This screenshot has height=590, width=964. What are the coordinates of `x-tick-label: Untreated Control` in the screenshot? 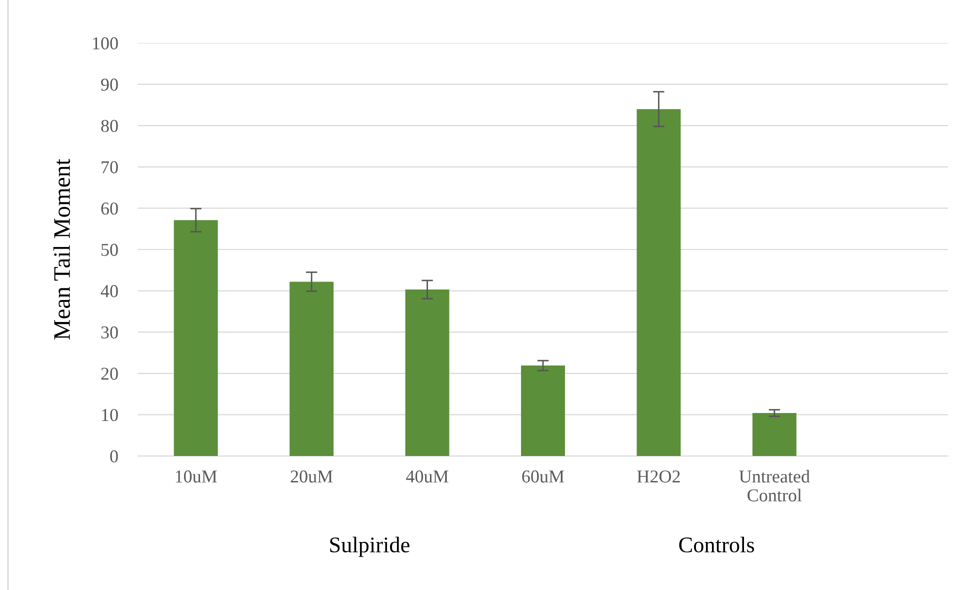 It's located at (774, 486).